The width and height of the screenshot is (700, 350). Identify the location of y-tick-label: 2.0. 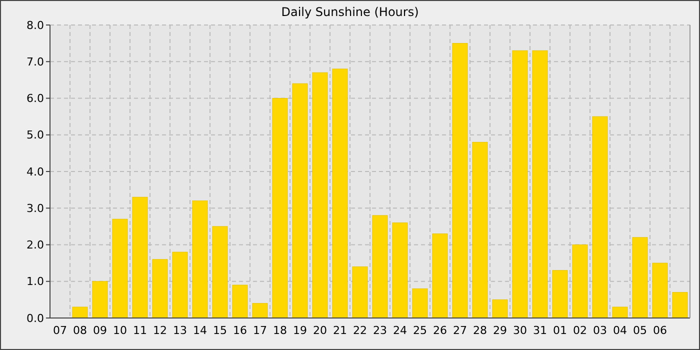
(35, 245).